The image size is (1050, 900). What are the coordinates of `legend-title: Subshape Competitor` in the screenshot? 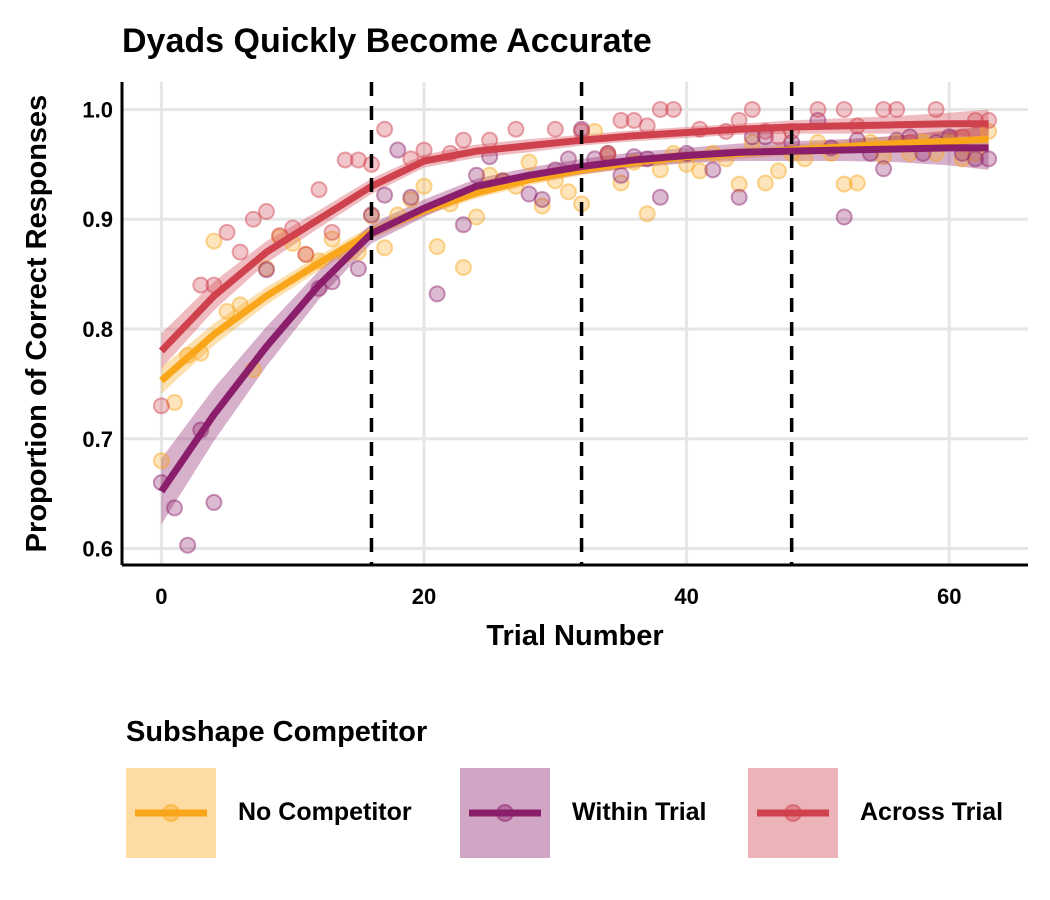 It's located at (277, 732).